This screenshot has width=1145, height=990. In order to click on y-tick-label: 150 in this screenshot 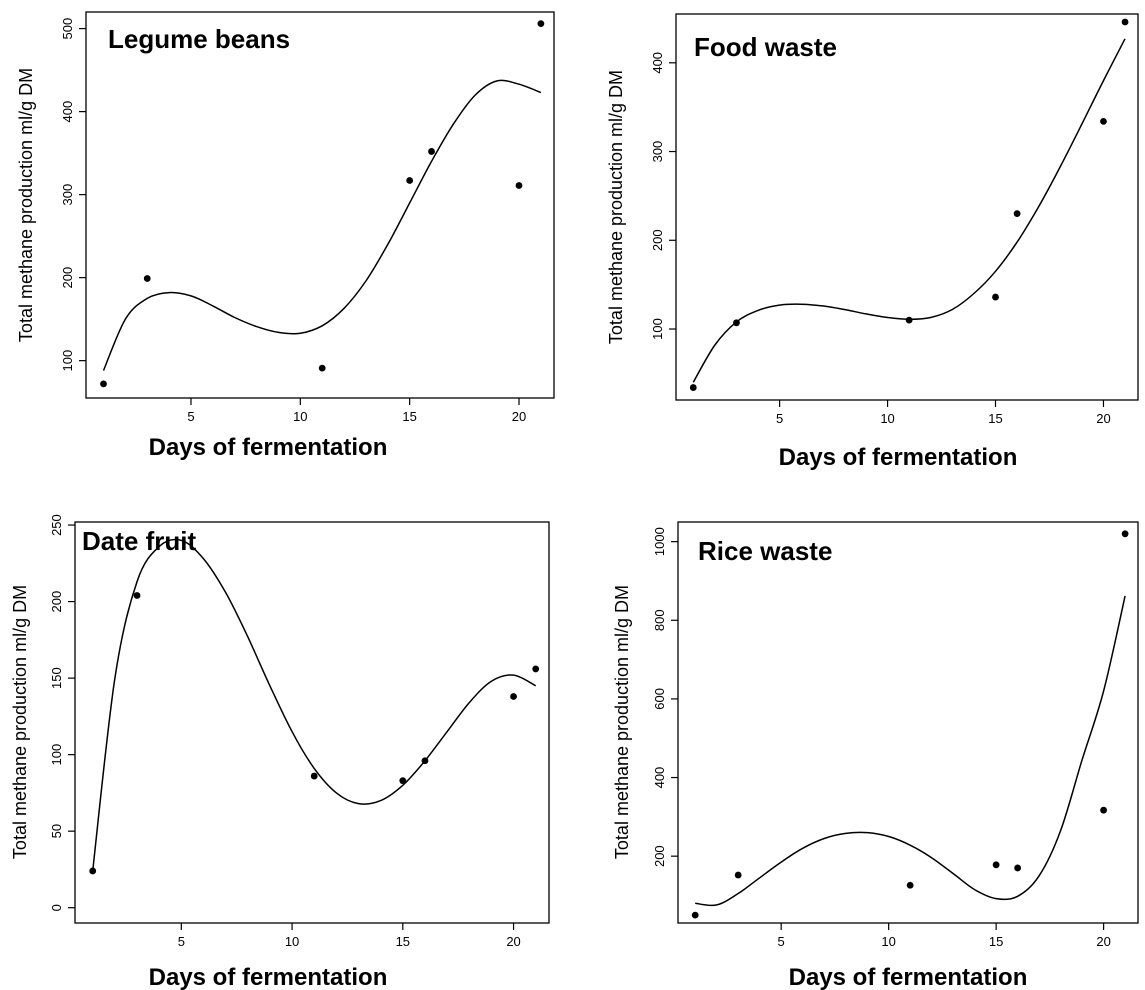, I will do `click(56, 678)`.